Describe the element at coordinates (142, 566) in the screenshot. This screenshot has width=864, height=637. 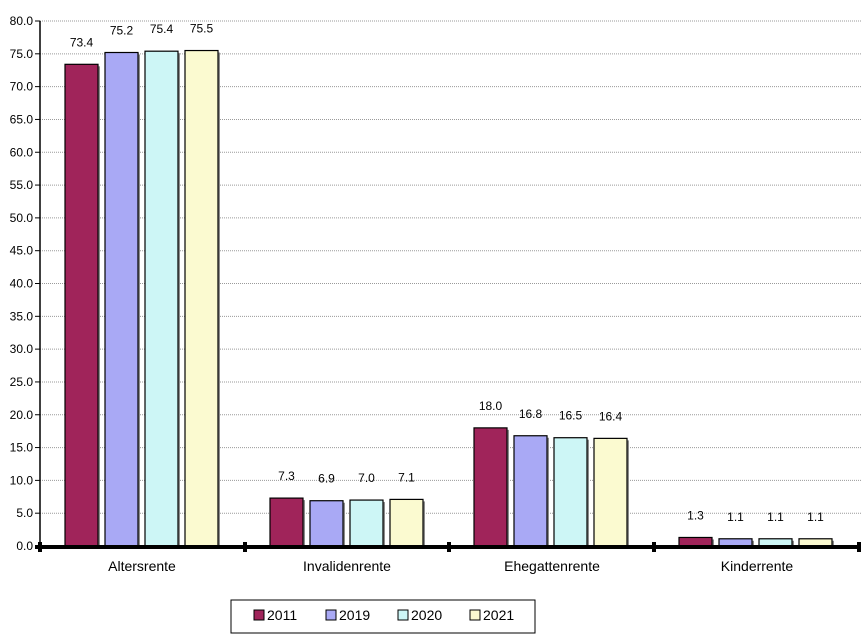
I see `category-label: Altersrente` at that location.